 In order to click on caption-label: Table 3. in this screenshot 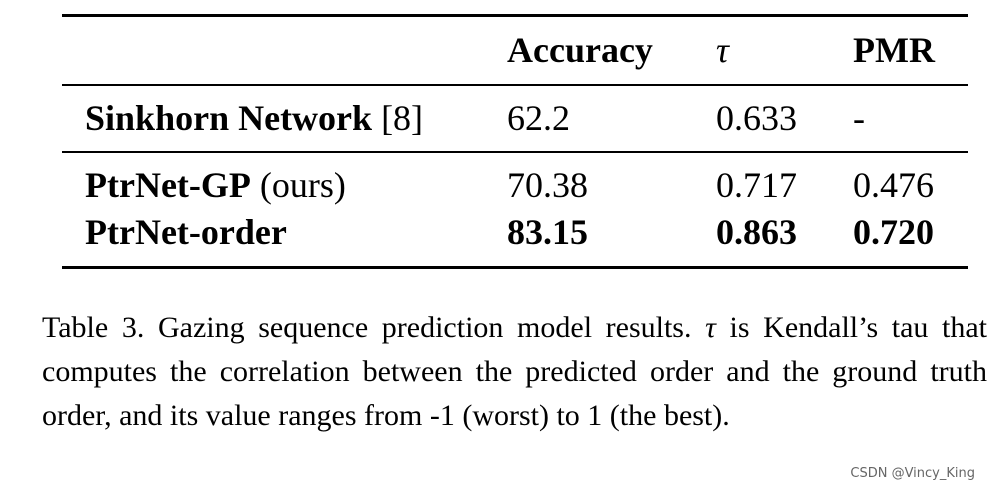, I will do `click(93, 327)`.